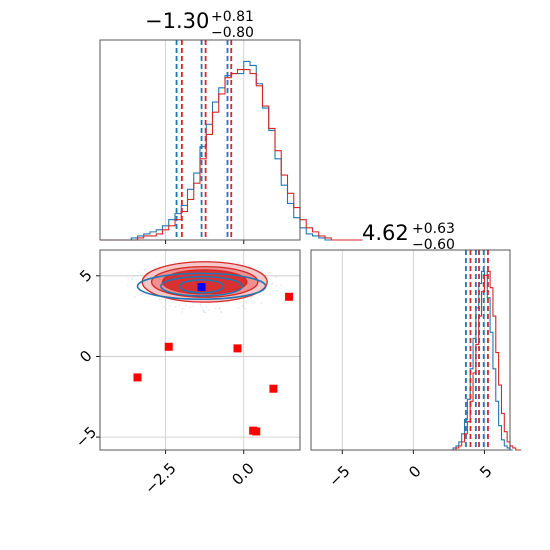  Describe the element at coordinates (200, 140) in the screenshot. I see `hist1-frame` at that location.